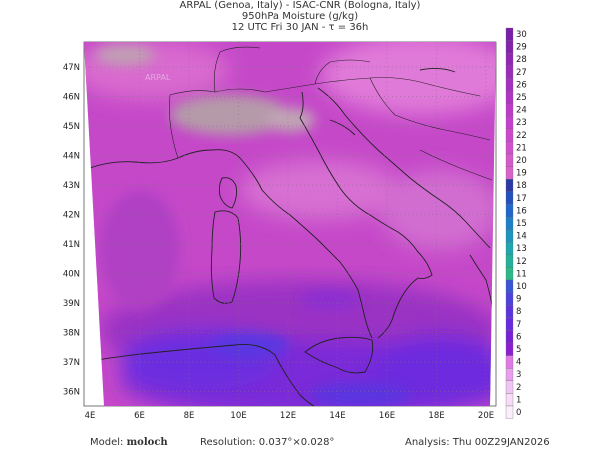 Image resolution: width=600 pixels, height=450 pixels. I want to click on longitude-labels: 4E 6E 8E 10E 12E 14E 16E 18E 20E, so click(289, 416).